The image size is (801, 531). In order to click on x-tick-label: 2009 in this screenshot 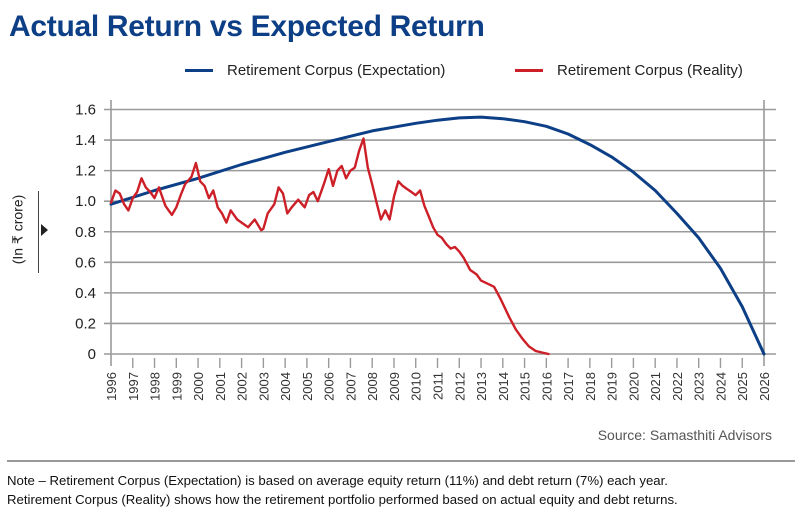, I will do `click(394, 386)`.